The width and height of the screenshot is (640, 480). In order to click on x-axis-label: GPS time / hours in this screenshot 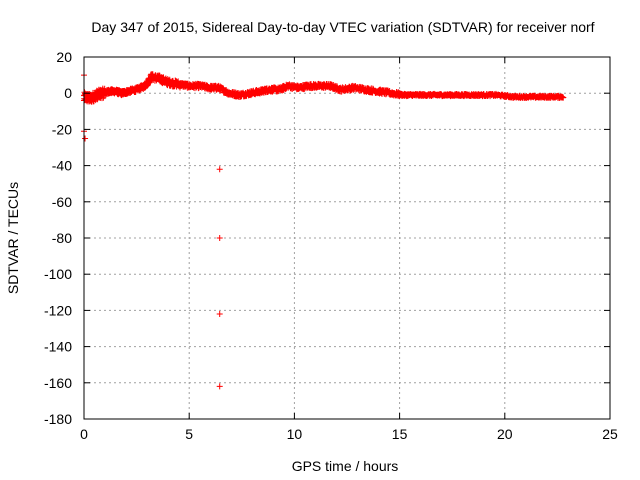, I will do `click(345, 466)`.